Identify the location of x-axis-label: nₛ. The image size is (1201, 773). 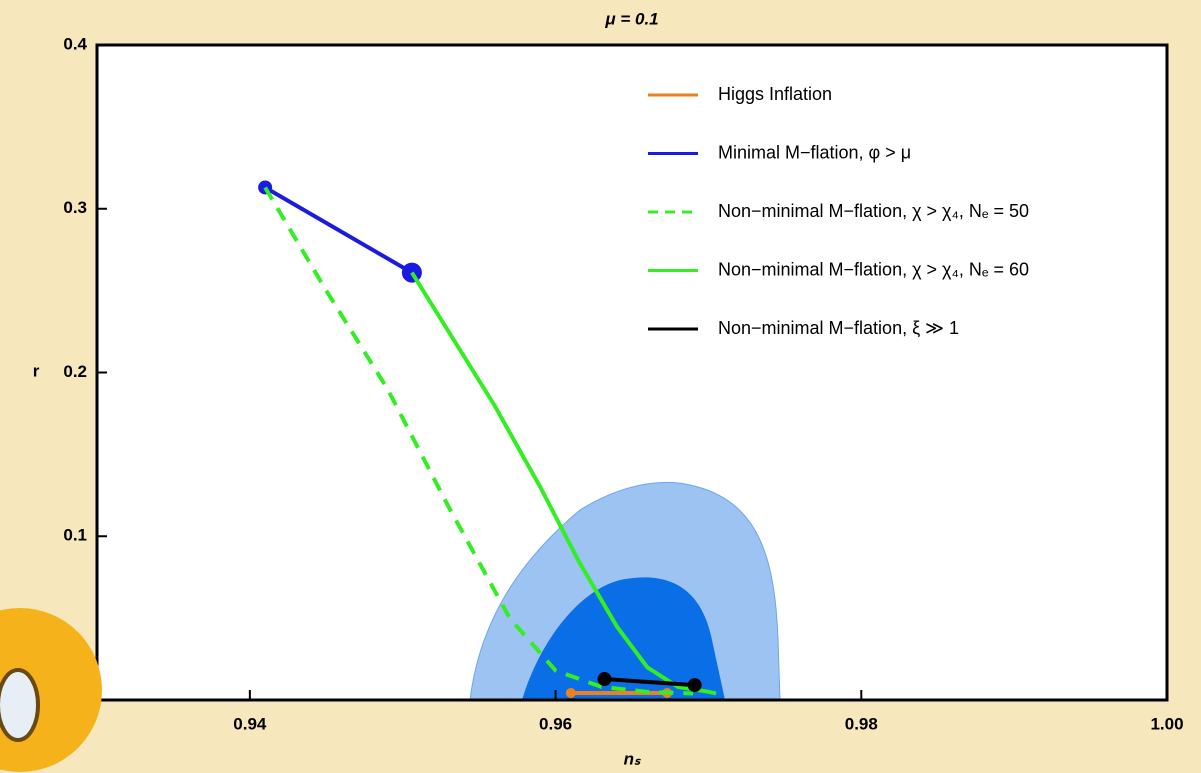
(632, 758).